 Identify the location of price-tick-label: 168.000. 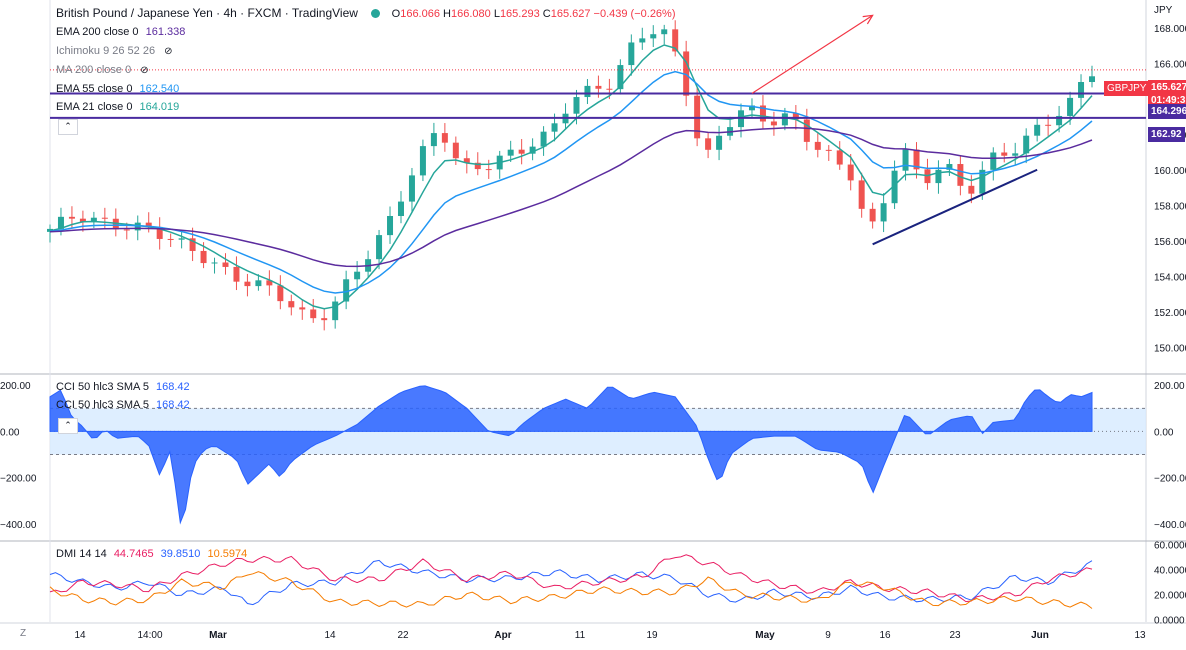
(1170, 29).